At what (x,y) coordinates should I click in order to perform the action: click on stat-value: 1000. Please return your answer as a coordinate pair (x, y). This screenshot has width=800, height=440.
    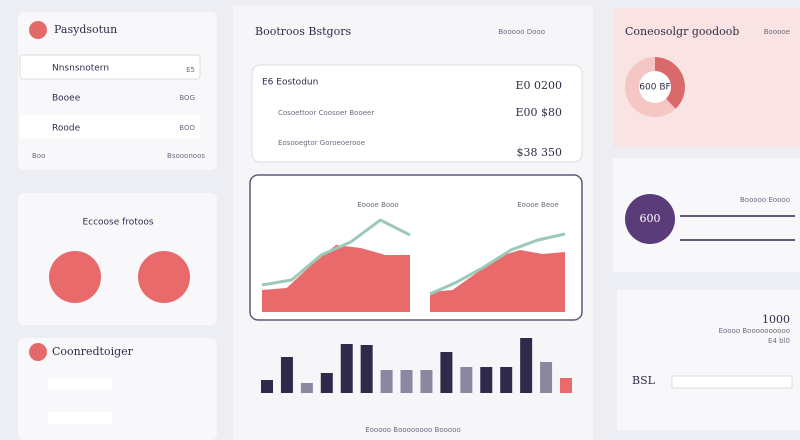
    Looking at the image, I should click on (776, 319).